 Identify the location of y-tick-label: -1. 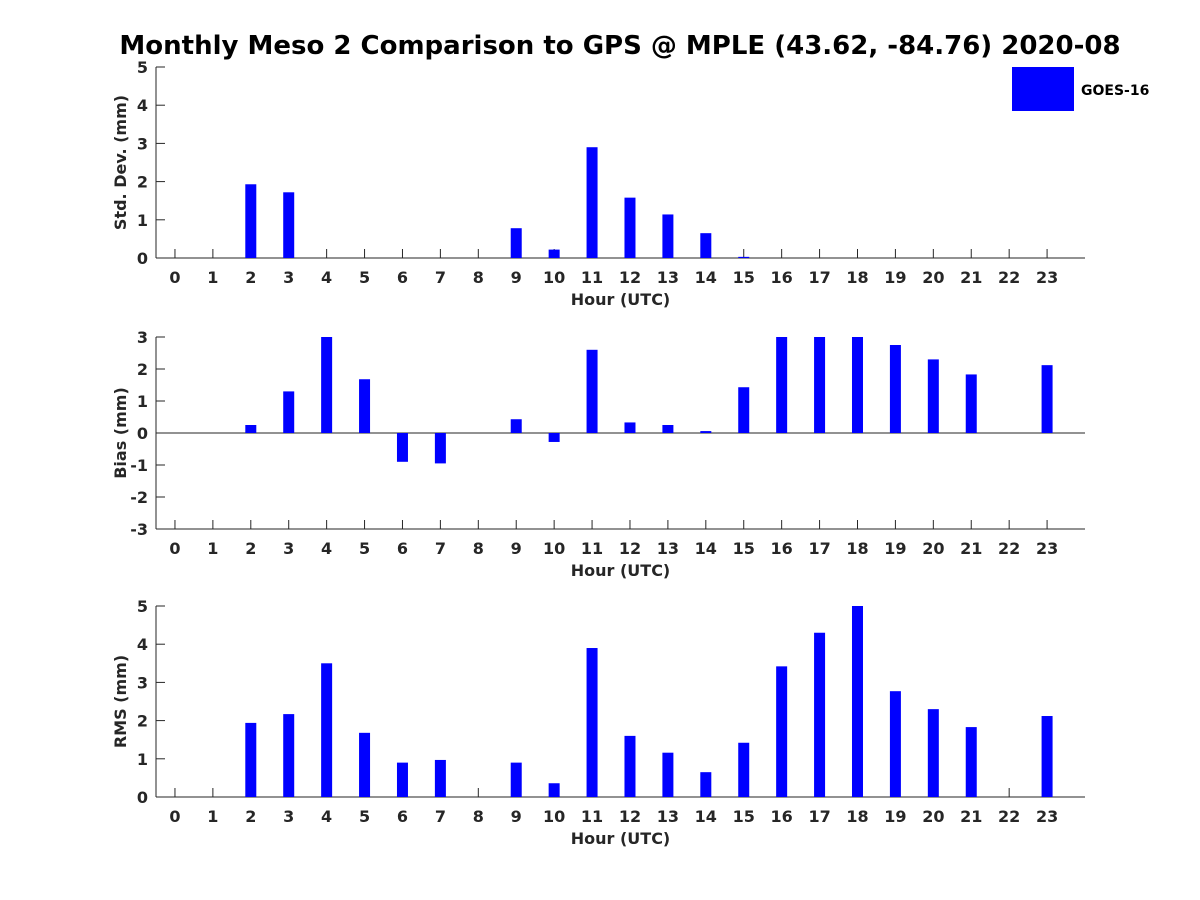
(139, 465).